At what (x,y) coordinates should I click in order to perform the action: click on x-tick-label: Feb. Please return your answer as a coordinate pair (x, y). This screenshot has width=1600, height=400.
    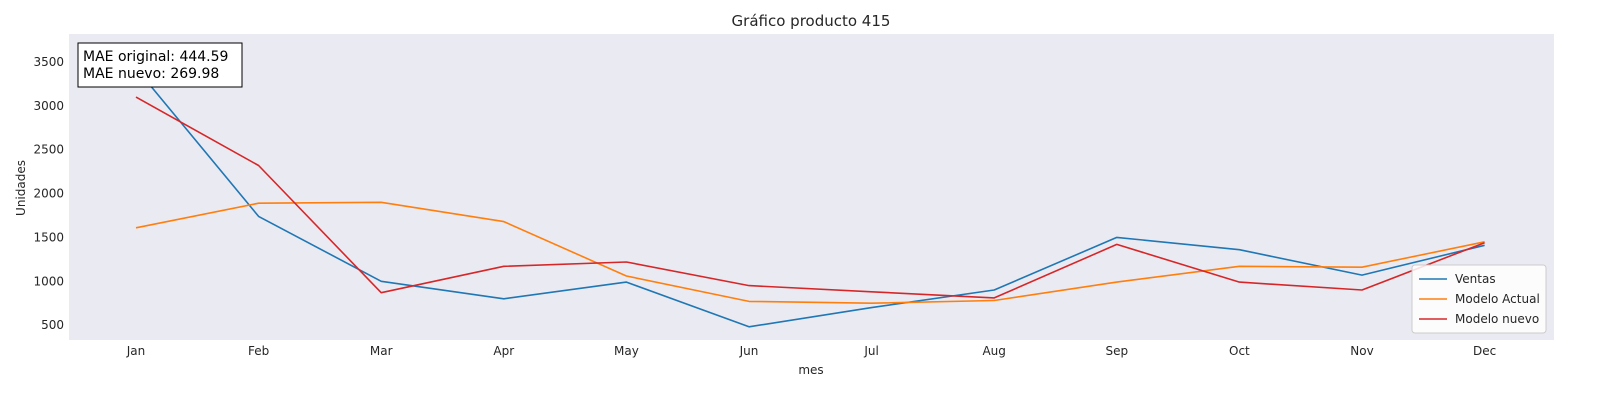
    Looking at the image, I should click on (258, 351).